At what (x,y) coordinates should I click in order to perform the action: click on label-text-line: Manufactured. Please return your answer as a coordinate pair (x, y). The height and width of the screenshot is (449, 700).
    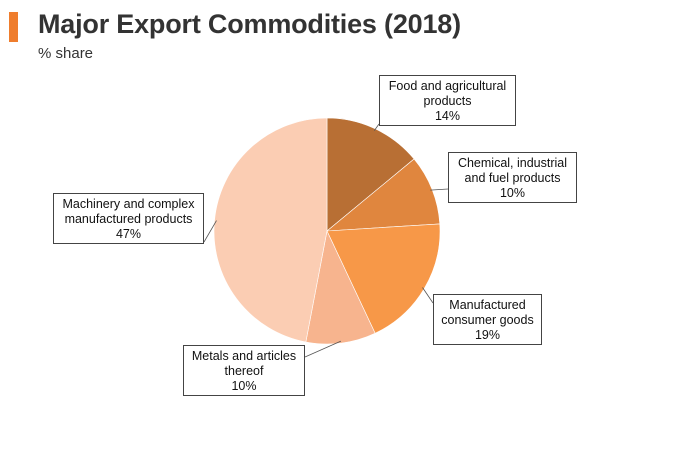
    Looking at the image, I should click on (487, 305).